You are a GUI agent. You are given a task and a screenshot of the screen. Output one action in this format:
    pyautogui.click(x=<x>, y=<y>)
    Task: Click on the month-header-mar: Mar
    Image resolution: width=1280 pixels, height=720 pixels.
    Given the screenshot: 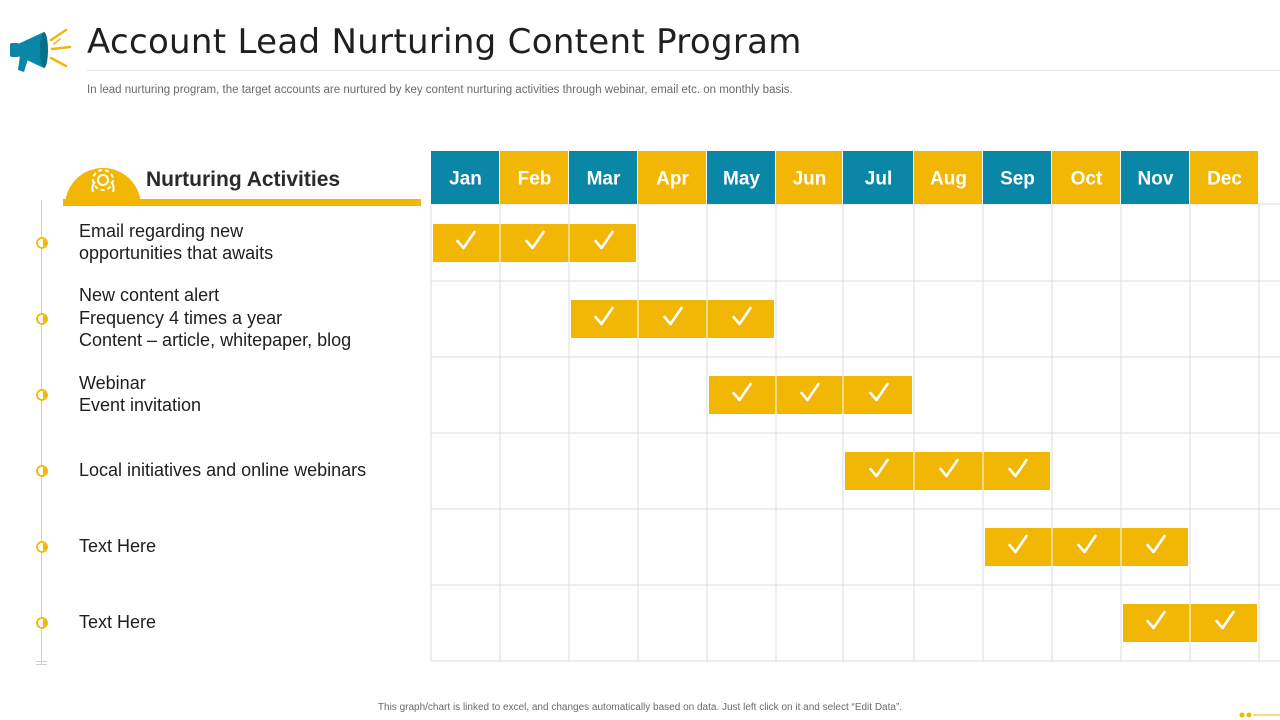 What is the action you would take?
    pyautogui.click(x=604, y=179)
    